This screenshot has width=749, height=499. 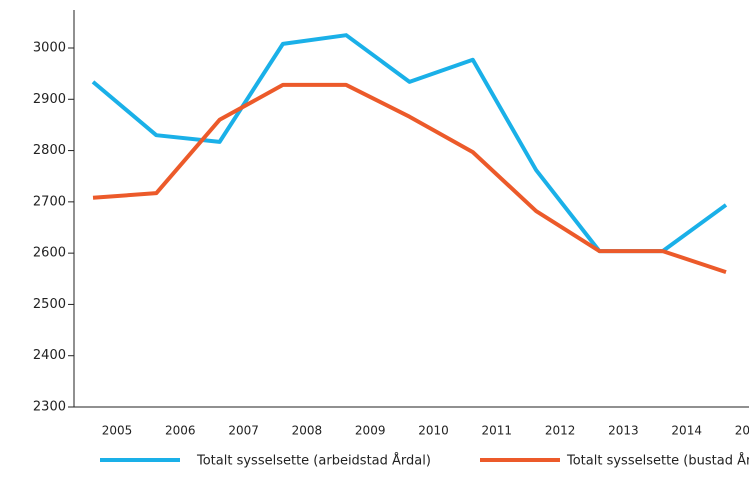 I want to click on y-tick-label: 2600, so click(x=49, y=253).